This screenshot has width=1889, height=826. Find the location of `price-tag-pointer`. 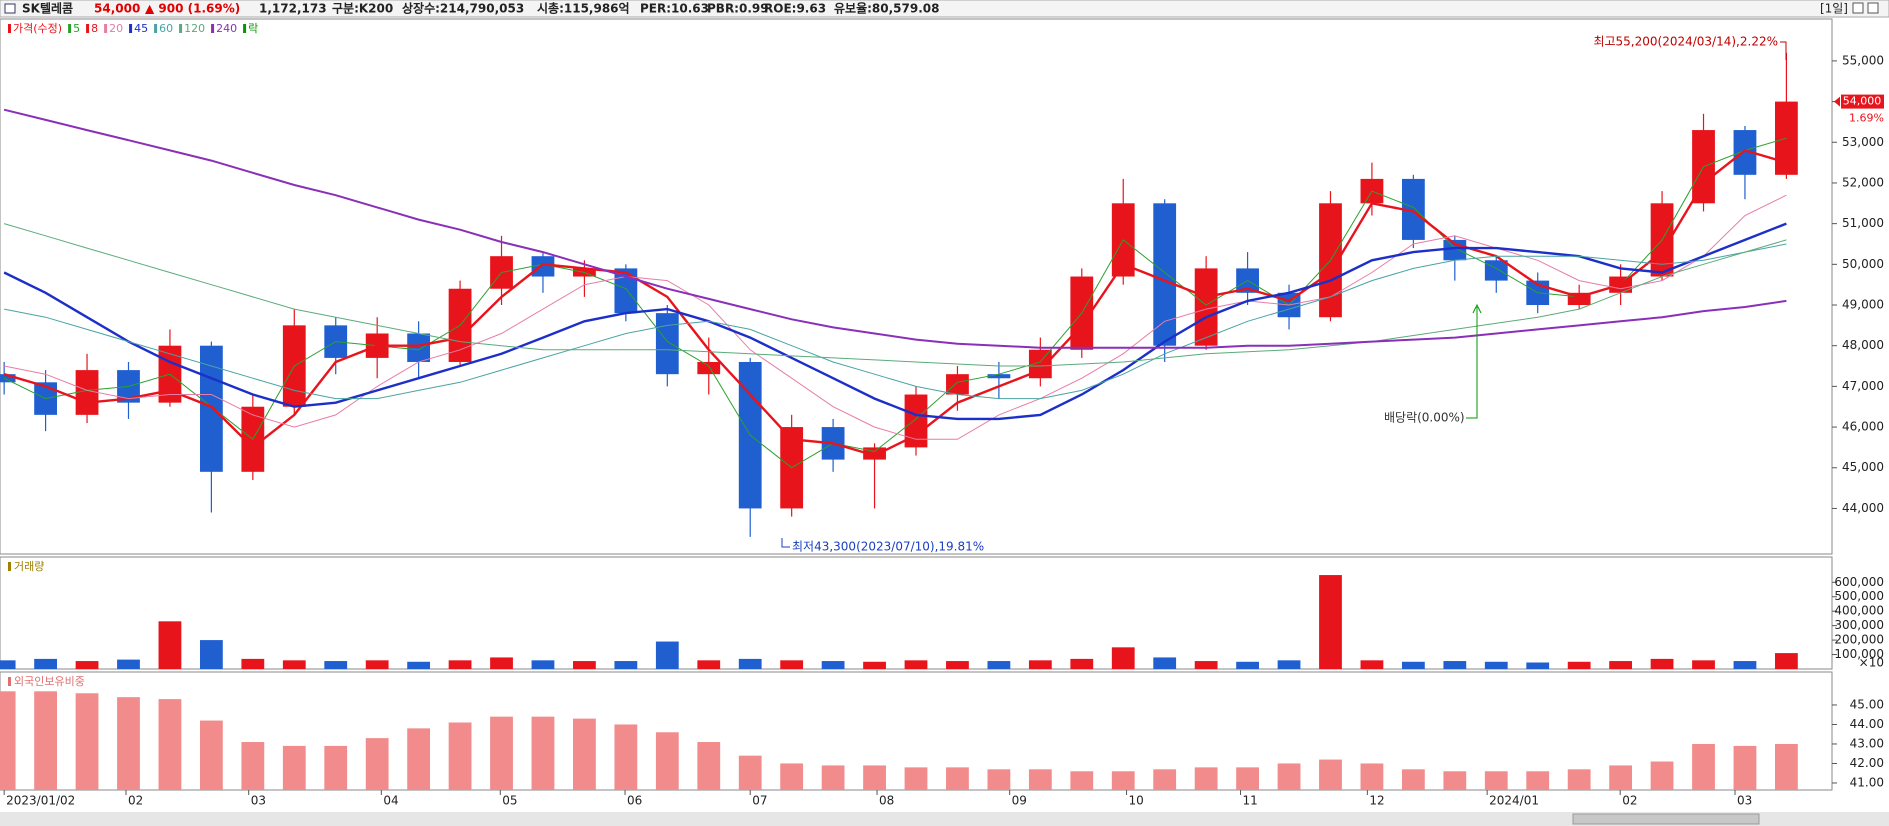

price-tag-pointer is located at coordinates (1837, 101).